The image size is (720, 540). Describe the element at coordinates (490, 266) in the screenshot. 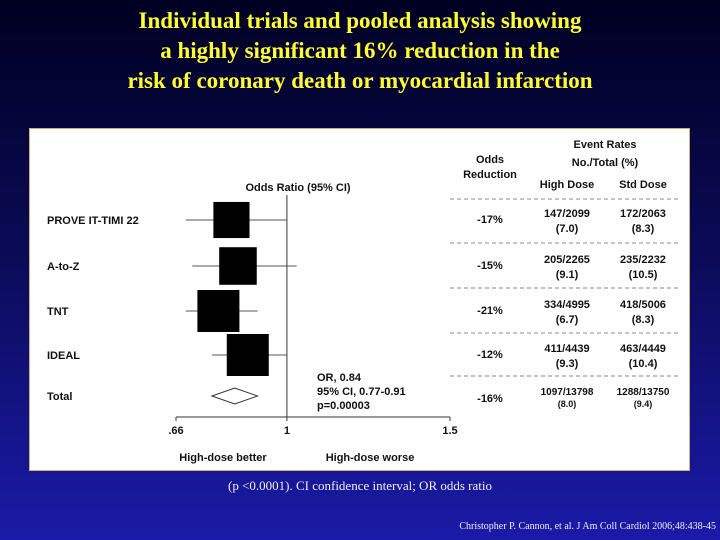

I see `odds-reduction-value: -15%` at that location.